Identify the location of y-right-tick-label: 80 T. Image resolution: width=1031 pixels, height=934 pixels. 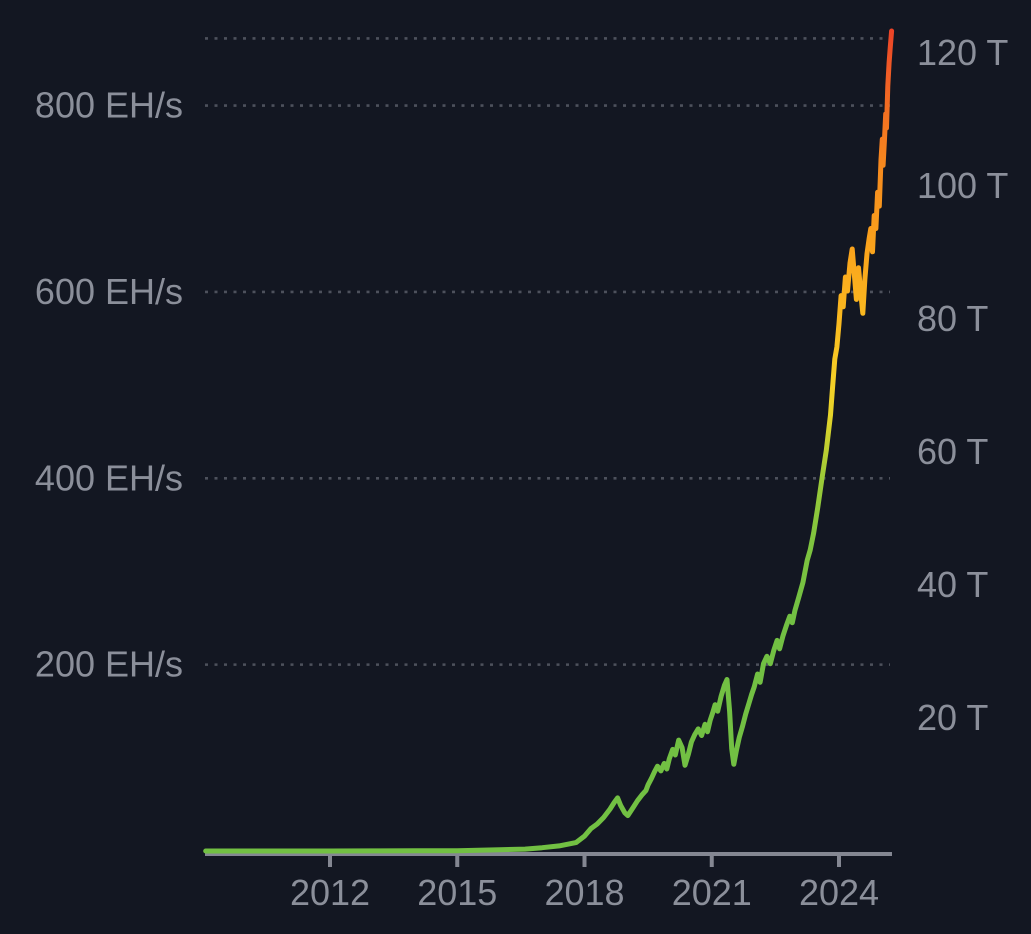
(952, 318).